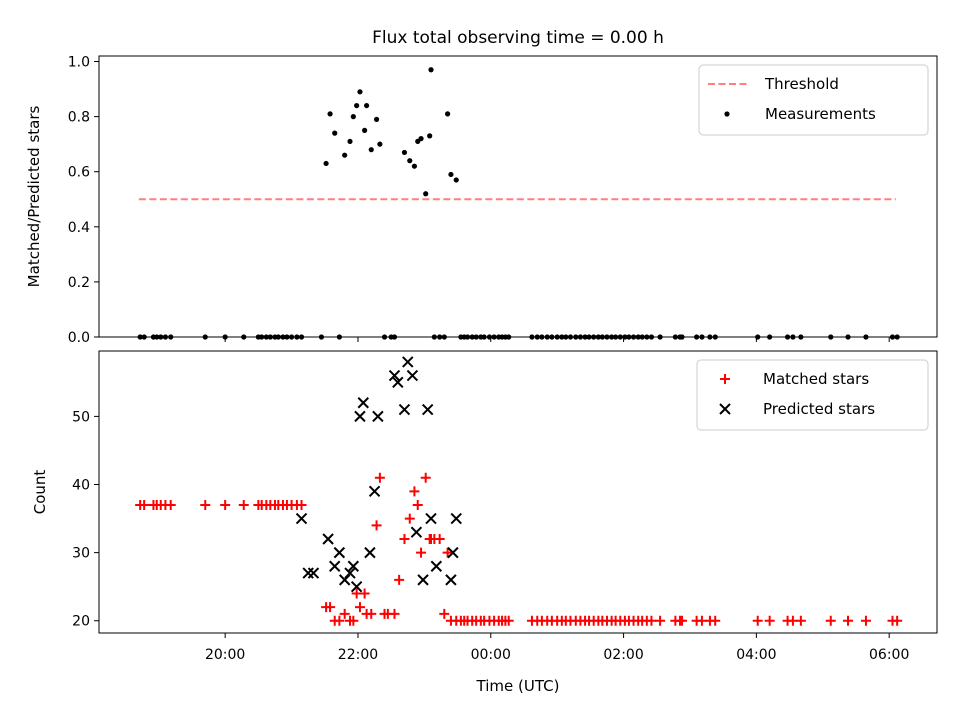 The width and height of the screenshot is (960, 720). What do you see at coordinates (79, 283) in the screenshot?
I see `top-ytick-label: 0.2` at bounding box center [79, 283].